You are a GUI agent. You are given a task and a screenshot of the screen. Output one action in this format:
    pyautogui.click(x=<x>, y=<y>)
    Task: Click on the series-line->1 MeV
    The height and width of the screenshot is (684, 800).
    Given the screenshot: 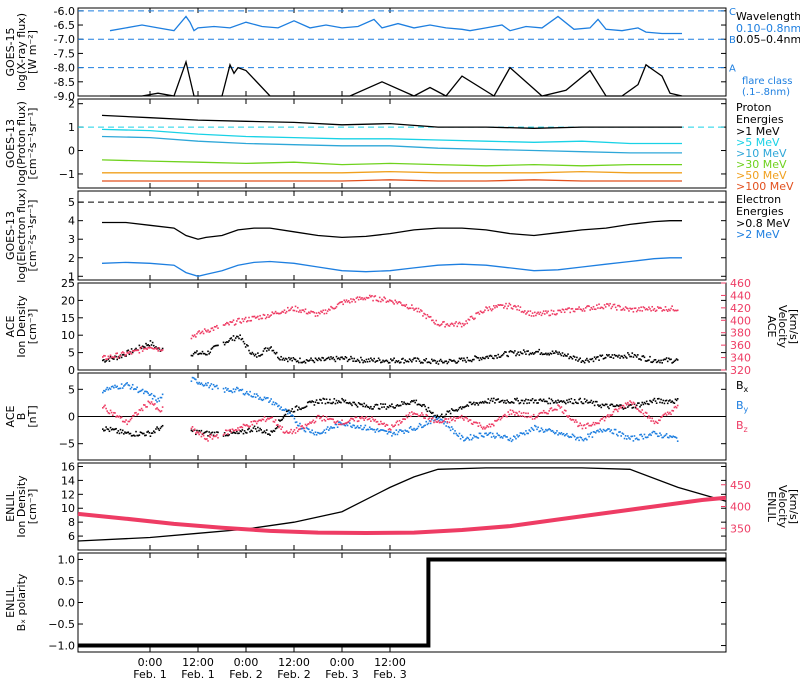 What is the action you would take?
    pyautogui.click(x=391, y=121)
    